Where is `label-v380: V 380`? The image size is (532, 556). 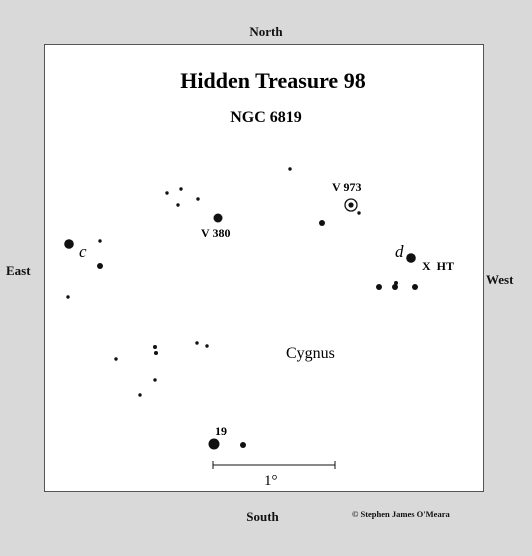 label-v380: V 380 is located at coordinates (215, 233).